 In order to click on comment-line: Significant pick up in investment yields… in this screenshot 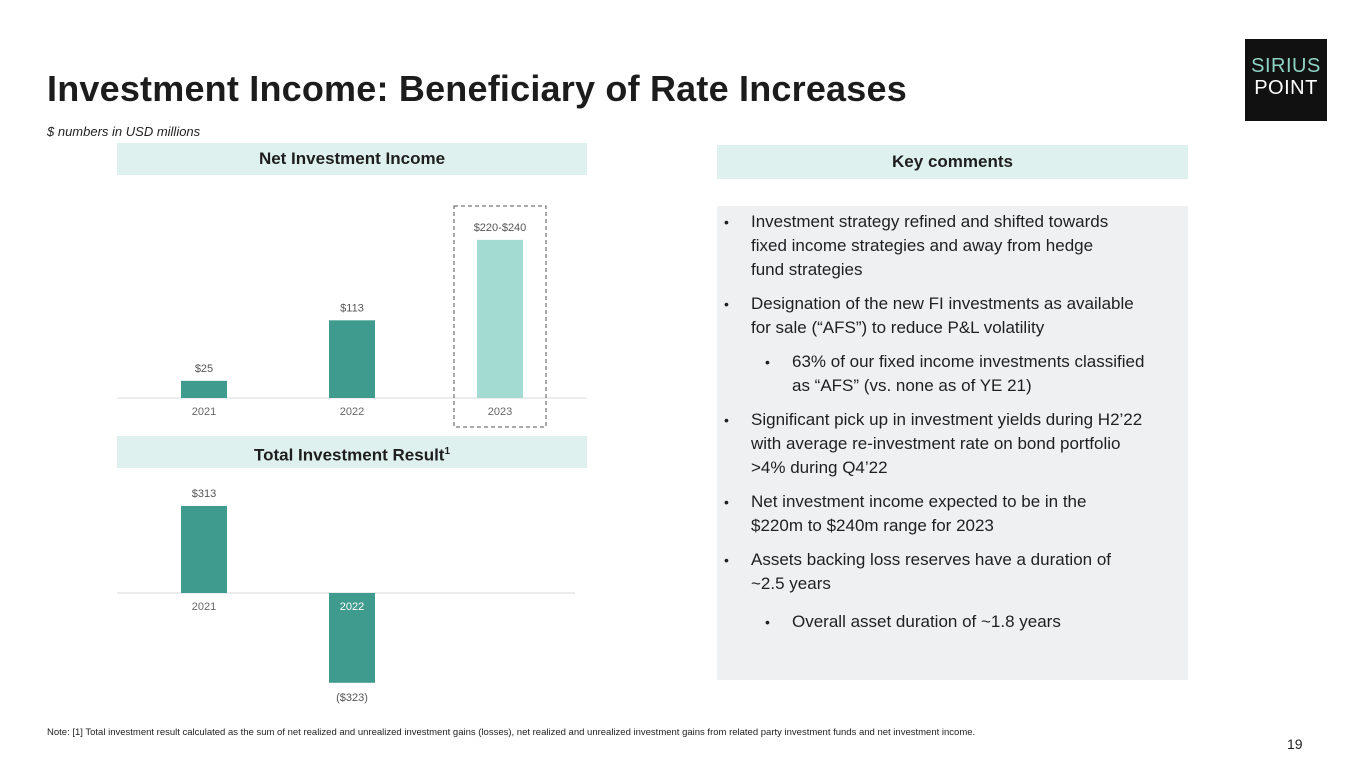, I will do `click(947, 419)`.